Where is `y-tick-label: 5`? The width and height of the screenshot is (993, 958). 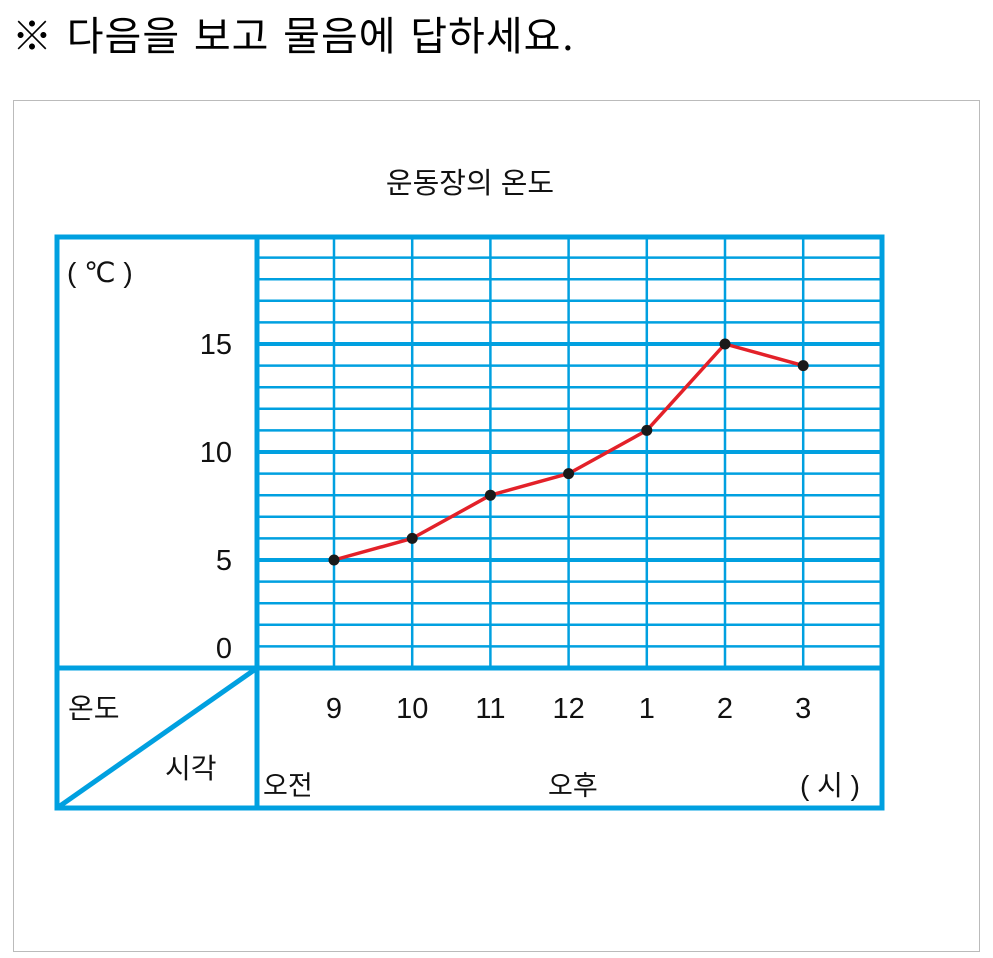
y-tick-label: 5 is located at coordinates (224, 561).